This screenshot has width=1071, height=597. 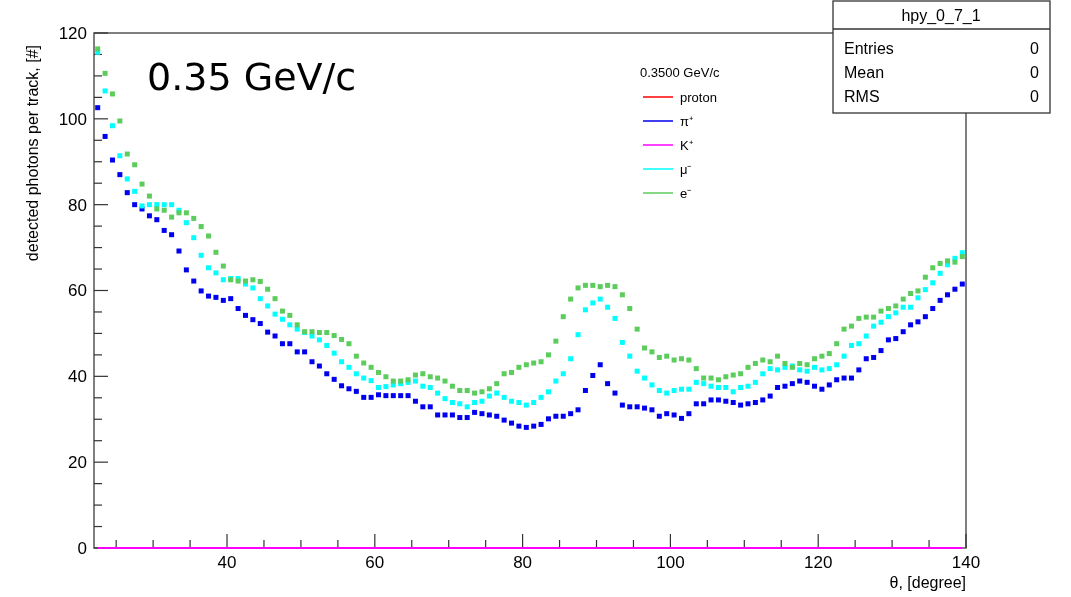 What do you see at coordinates (686, 193) in the screenshot?
I see `legend-label: e⁻` at bounding box center [686, 193].